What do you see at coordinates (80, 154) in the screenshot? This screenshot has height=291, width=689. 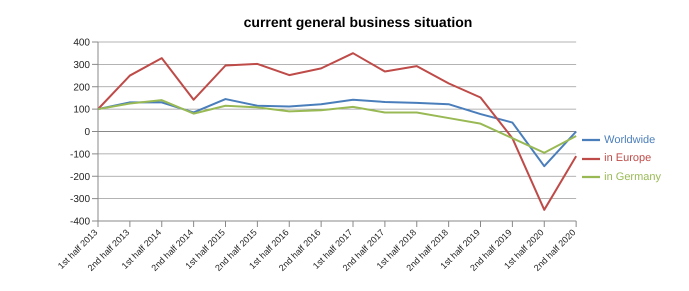 I see `y-tick-label: -100` at bounding box center [80, 154].